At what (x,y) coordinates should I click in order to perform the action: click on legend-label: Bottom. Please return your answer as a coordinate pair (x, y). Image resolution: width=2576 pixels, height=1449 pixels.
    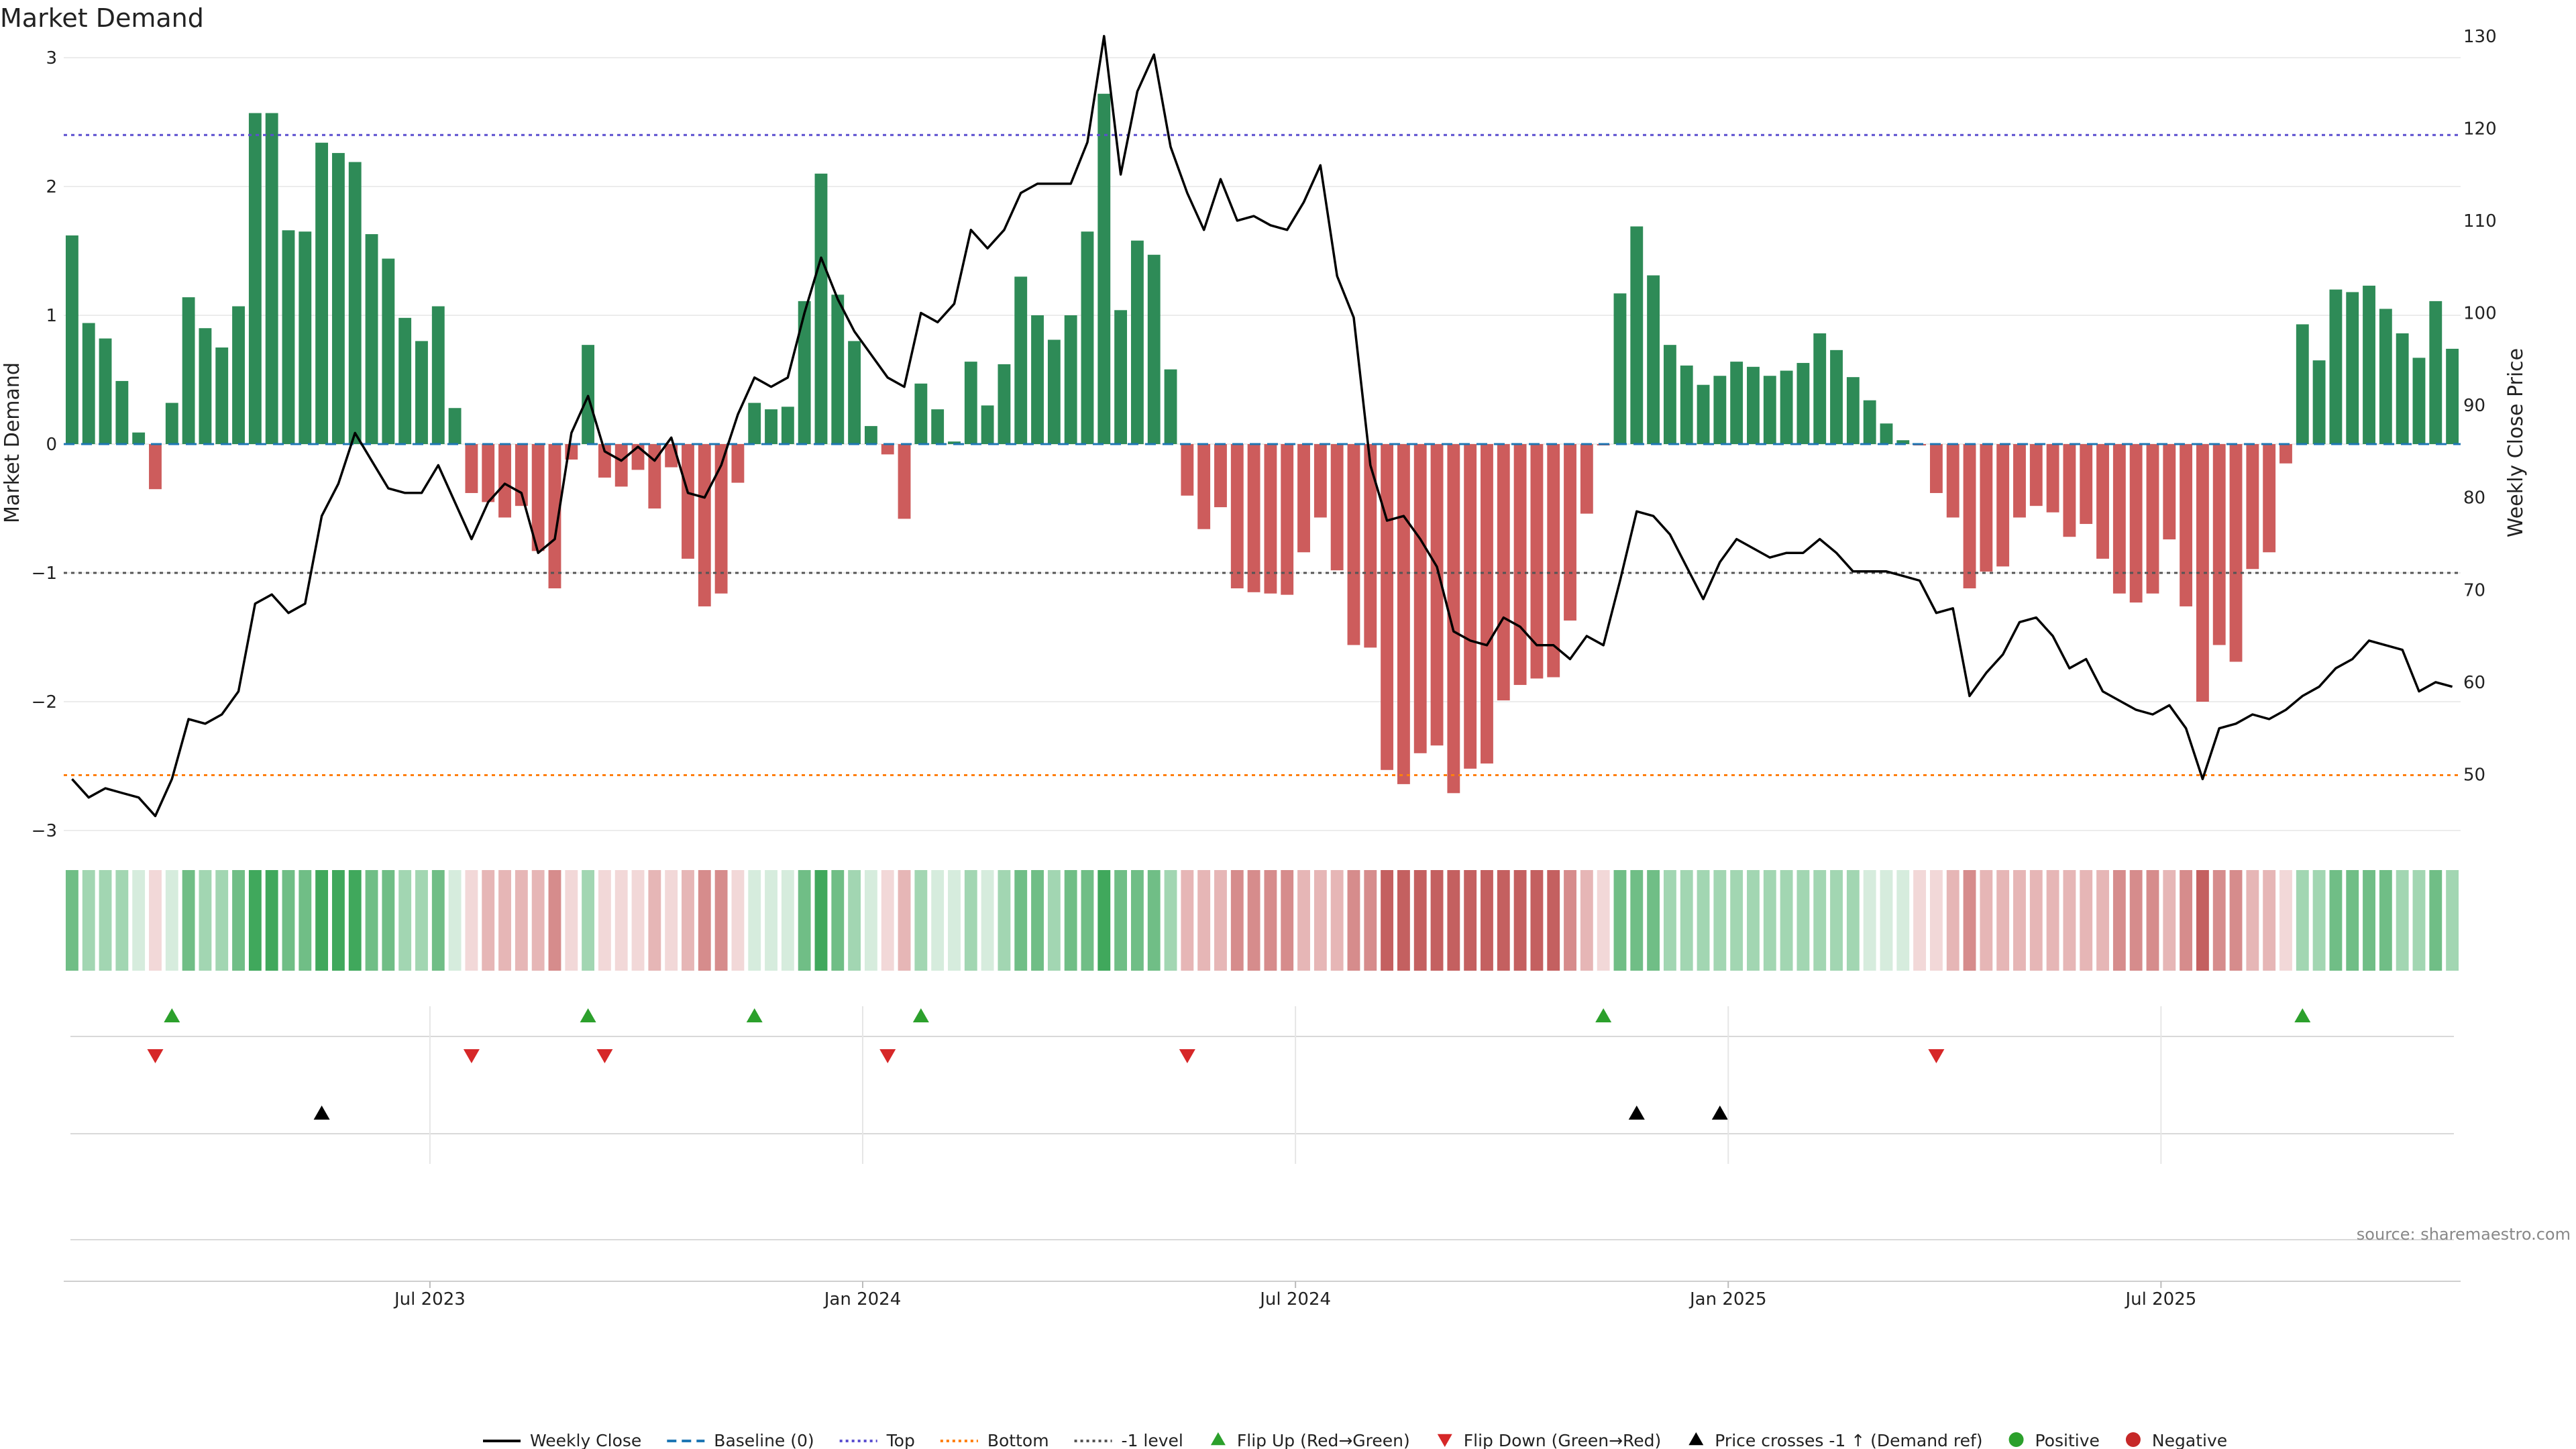
    Looking at the image, I should click on (1018, 1440).